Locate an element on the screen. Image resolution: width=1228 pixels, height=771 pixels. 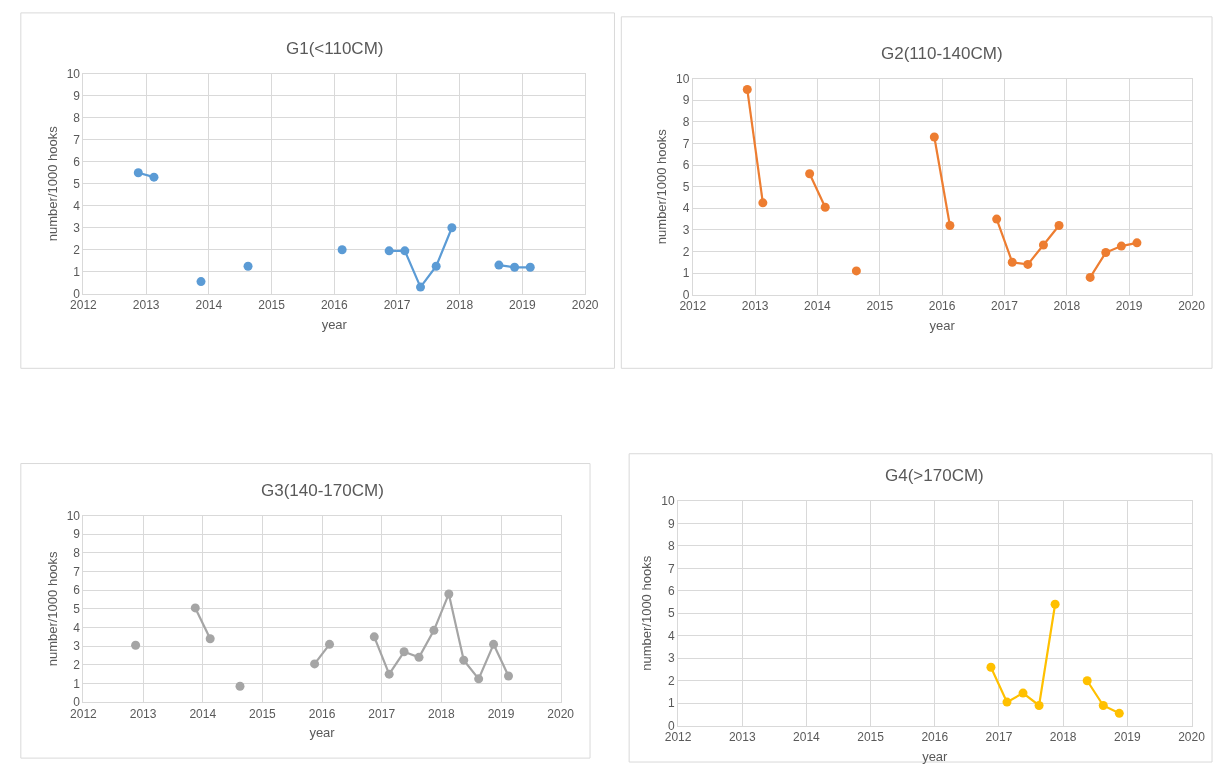
y-tick-label: 1 is located at coordinates (671, 703).